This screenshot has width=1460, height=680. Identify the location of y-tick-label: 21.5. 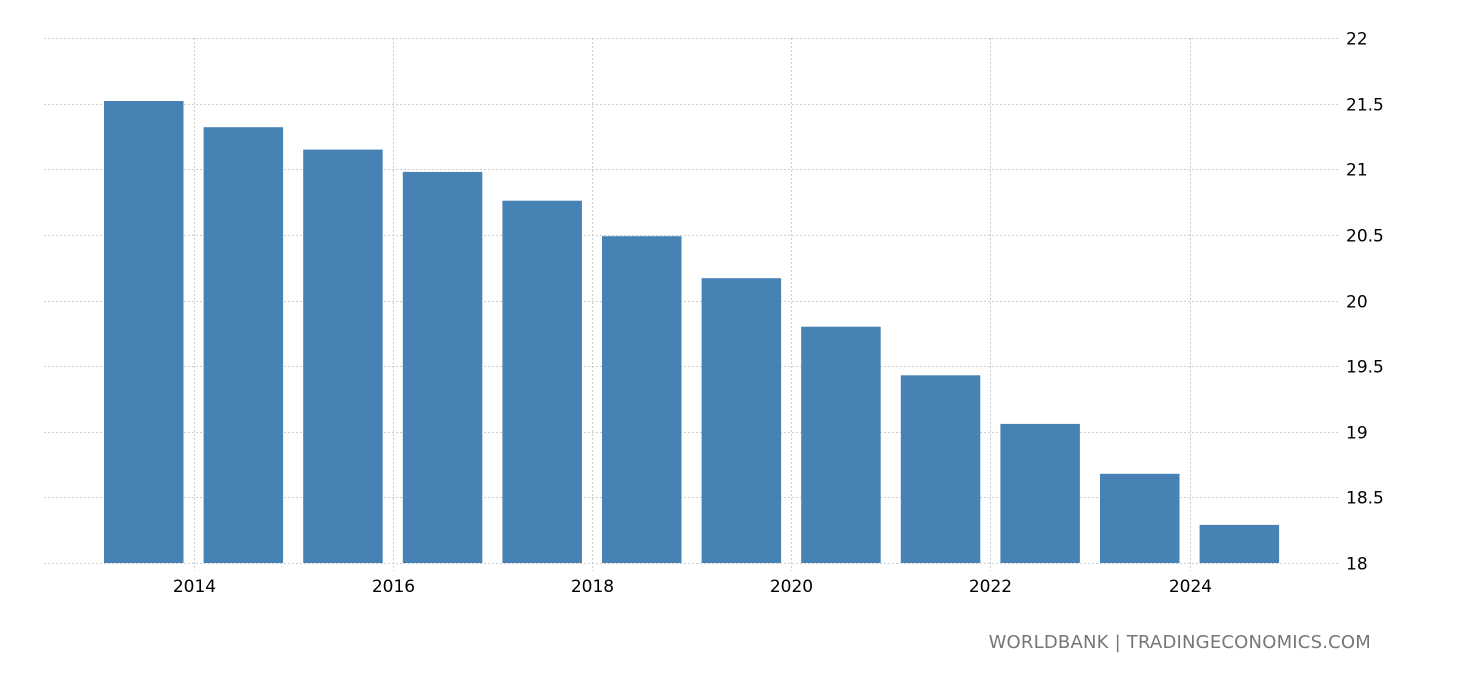
(1365, 106).